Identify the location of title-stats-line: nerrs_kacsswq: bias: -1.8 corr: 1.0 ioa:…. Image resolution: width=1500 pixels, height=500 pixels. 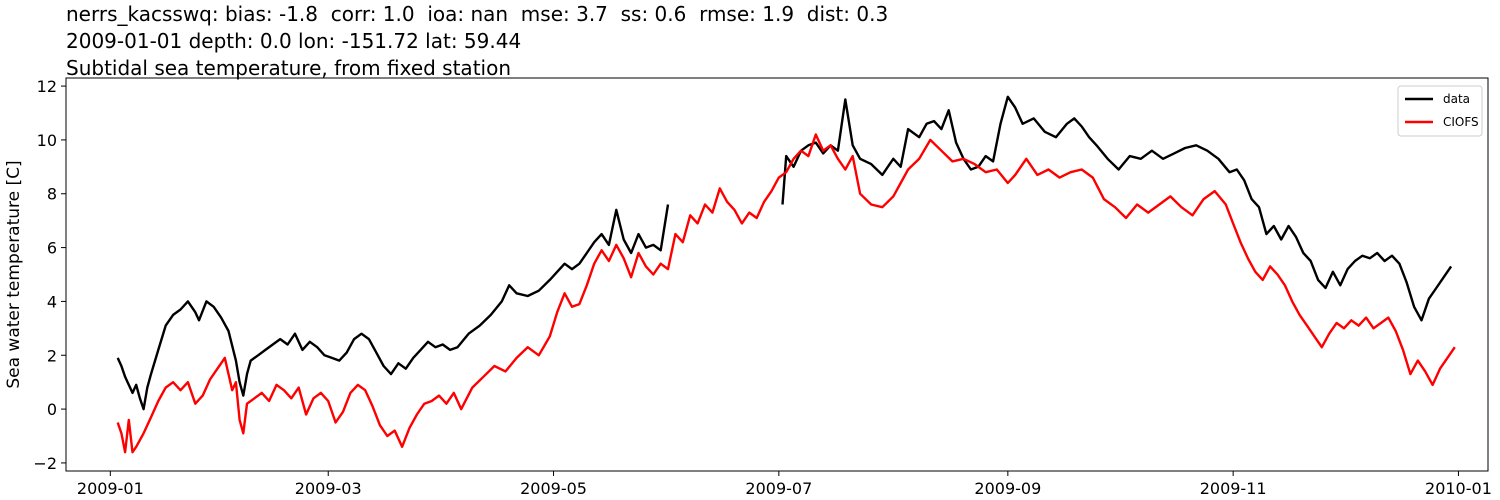
(477, 14).